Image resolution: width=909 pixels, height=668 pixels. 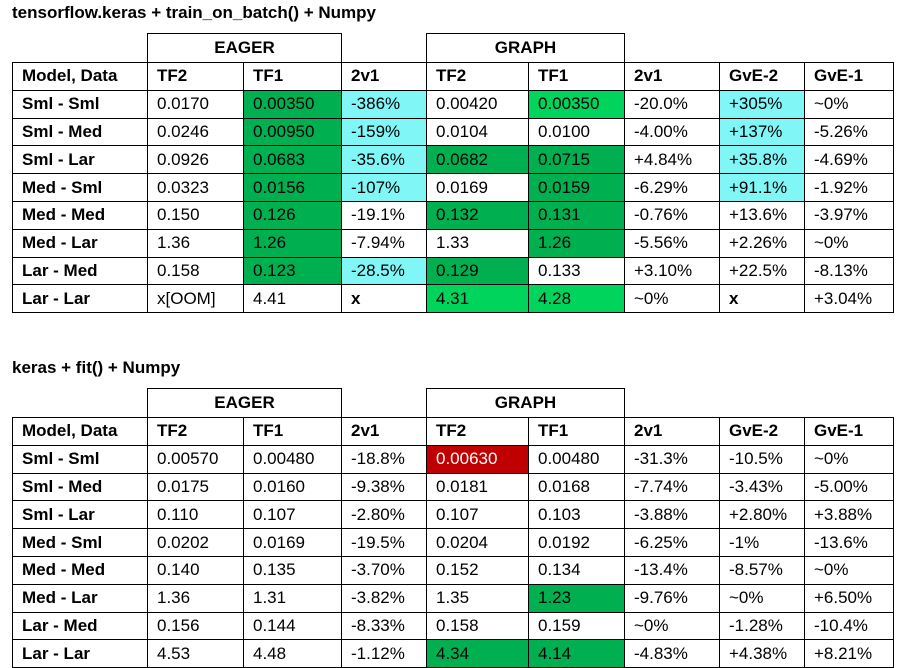 I want to click on cell: 0.110, so click(x=195, y=515).